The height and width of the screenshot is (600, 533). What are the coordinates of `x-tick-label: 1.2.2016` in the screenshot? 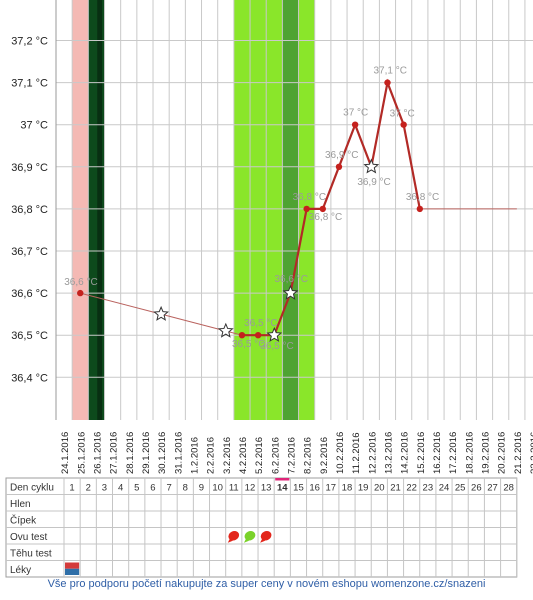 It's located at (194, 455).